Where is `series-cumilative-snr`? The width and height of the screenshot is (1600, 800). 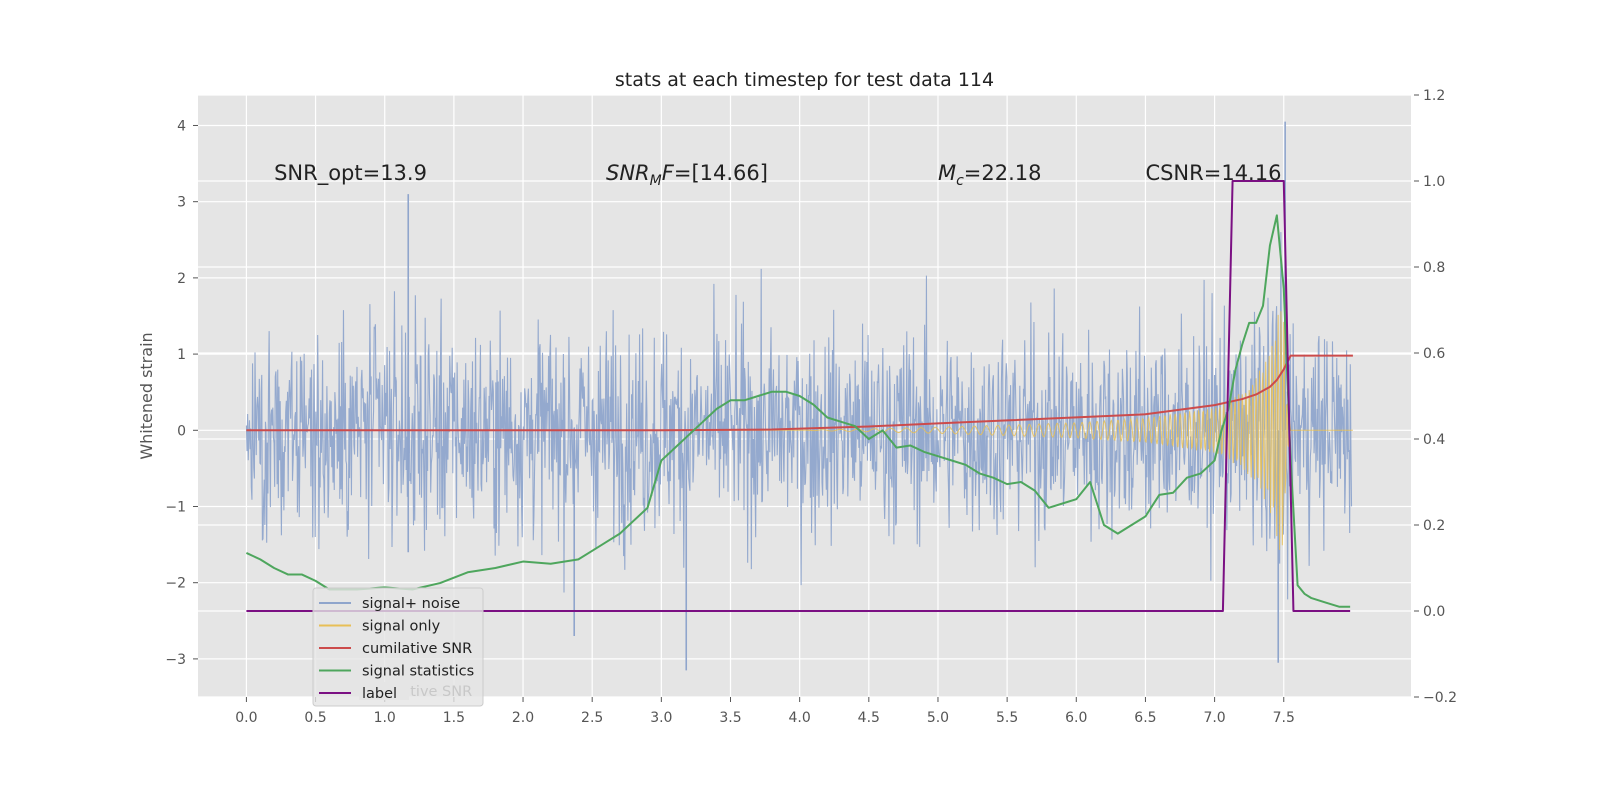
series-cumilative-snr is located at coordinates (799, 393).